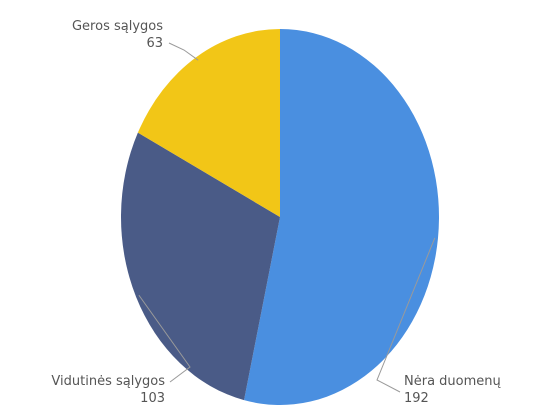  Describe the element at coordinates (117, 26) in the screenshot. I see `slice-label-name-2: Geros sąlygos` at that location.